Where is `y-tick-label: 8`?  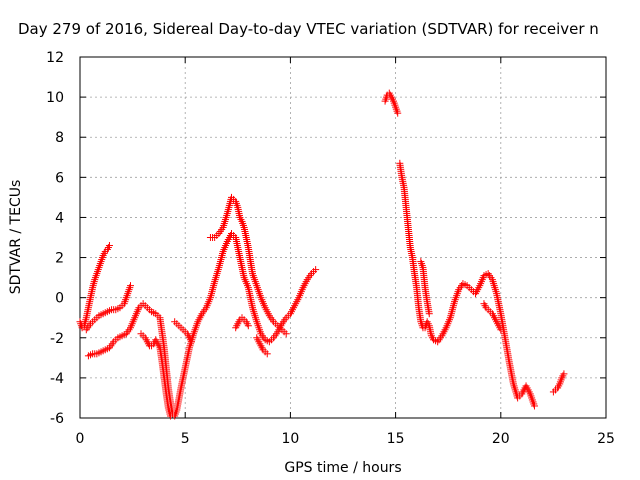 y-tick-label: 8 is located at coordinates (59, 138).